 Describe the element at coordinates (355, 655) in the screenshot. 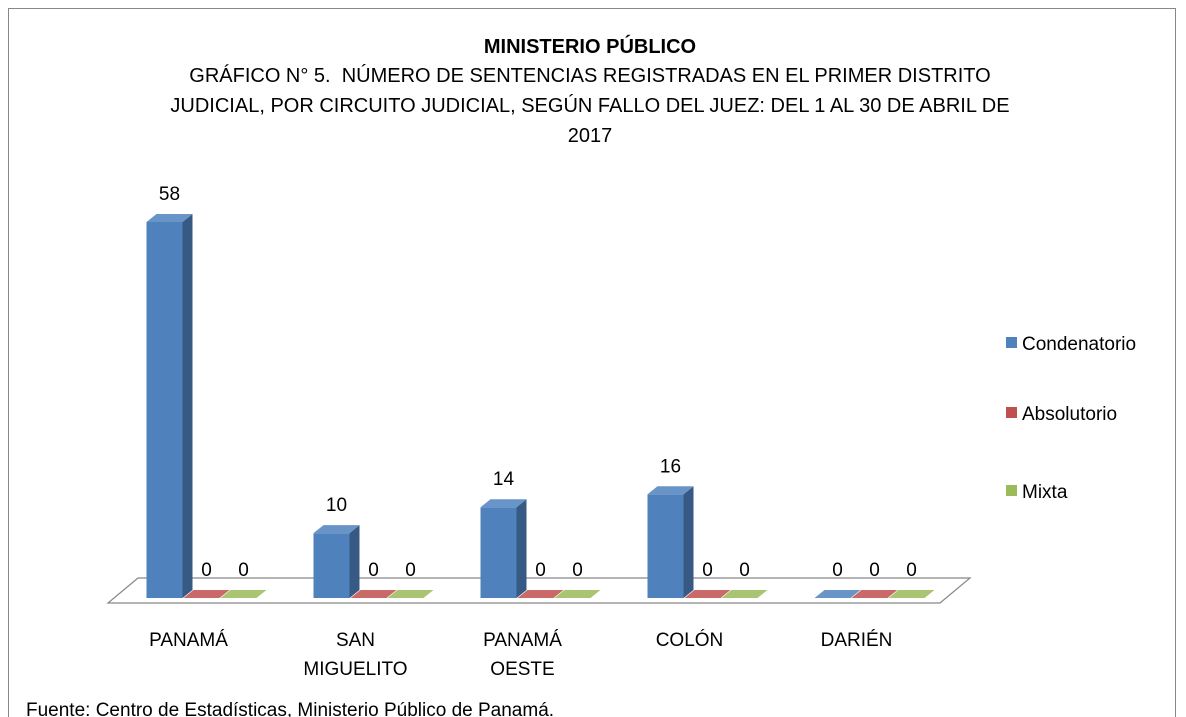

I see `x-tick-label: SAN MIGUELITO` at that location.